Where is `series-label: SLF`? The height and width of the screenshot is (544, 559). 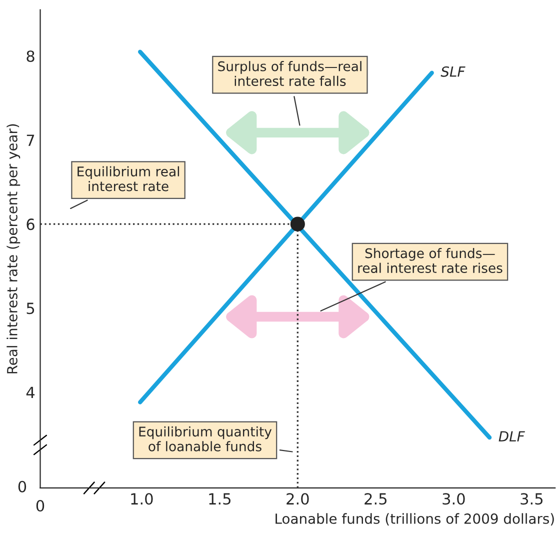 series-label: SLF is located at coordinates (453, 71).